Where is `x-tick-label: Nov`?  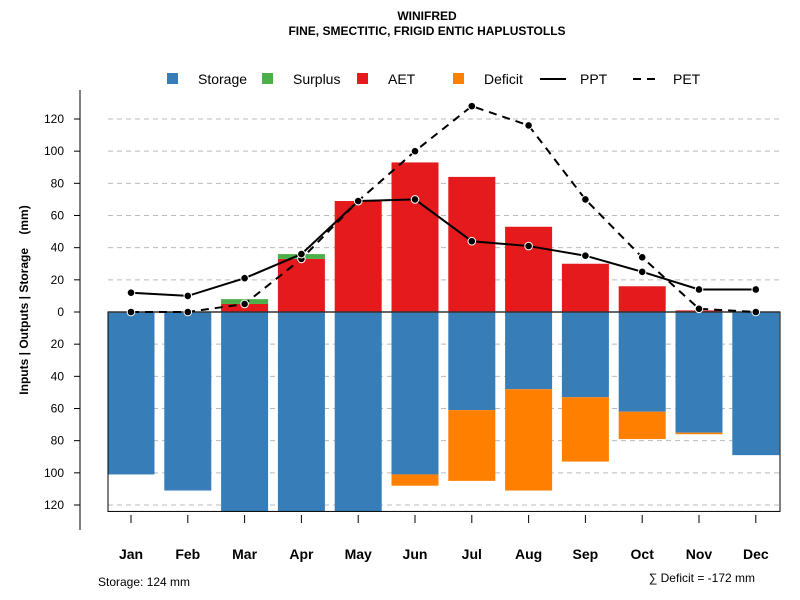 x-tick-label: Nov is located at coordinates (699, 554).